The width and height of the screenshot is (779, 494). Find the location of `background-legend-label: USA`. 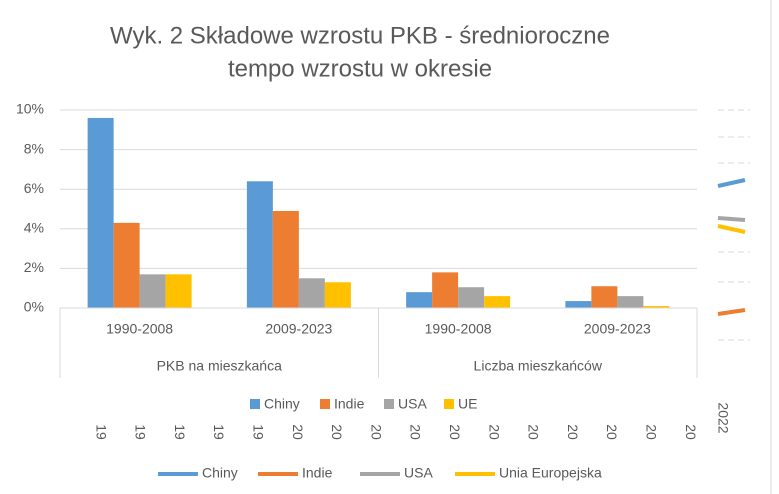

background-legend-label: USA is located at coordinates (418, 473).